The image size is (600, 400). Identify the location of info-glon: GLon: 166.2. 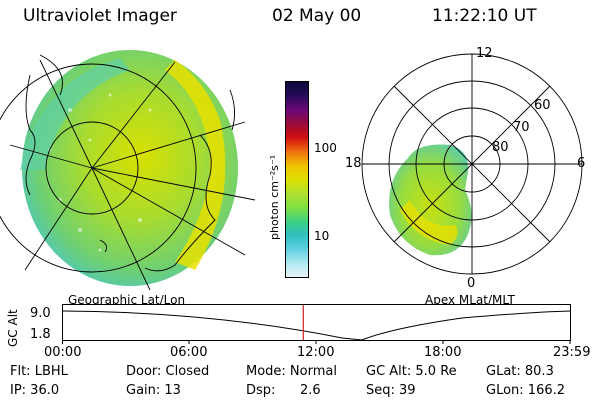
(526, 390).